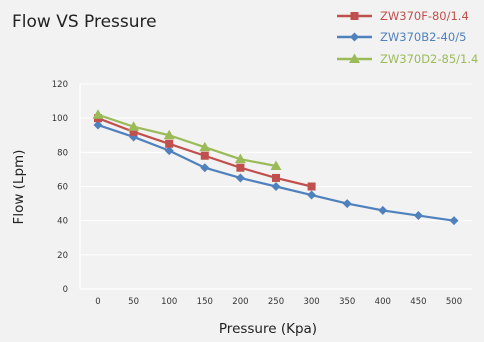  What do you see at coordinates (424, 16) in the screenshot?
I see `legend-label: ZW370F-80/1.4` at bounding box center [424, 16].